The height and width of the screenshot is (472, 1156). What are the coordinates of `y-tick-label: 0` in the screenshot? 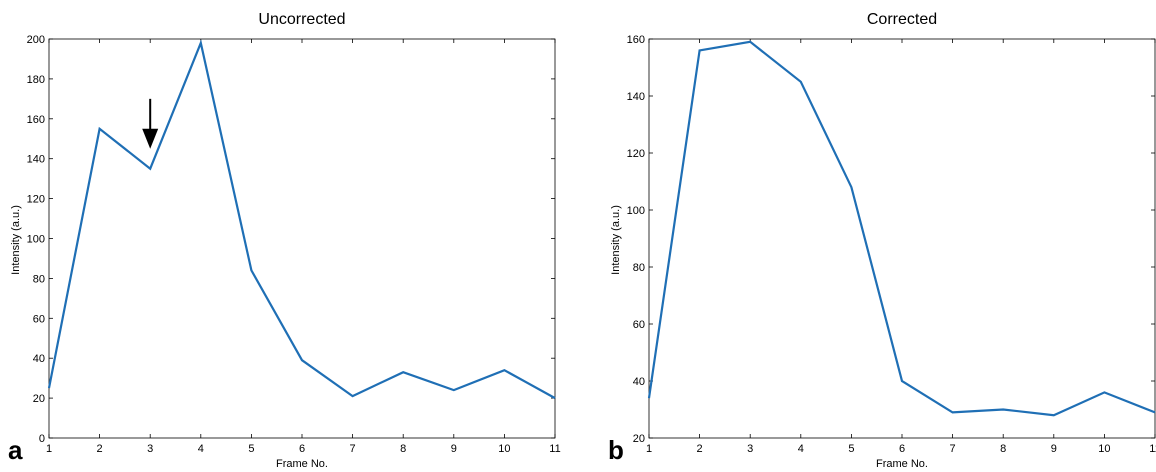 It's located at (42, 439).